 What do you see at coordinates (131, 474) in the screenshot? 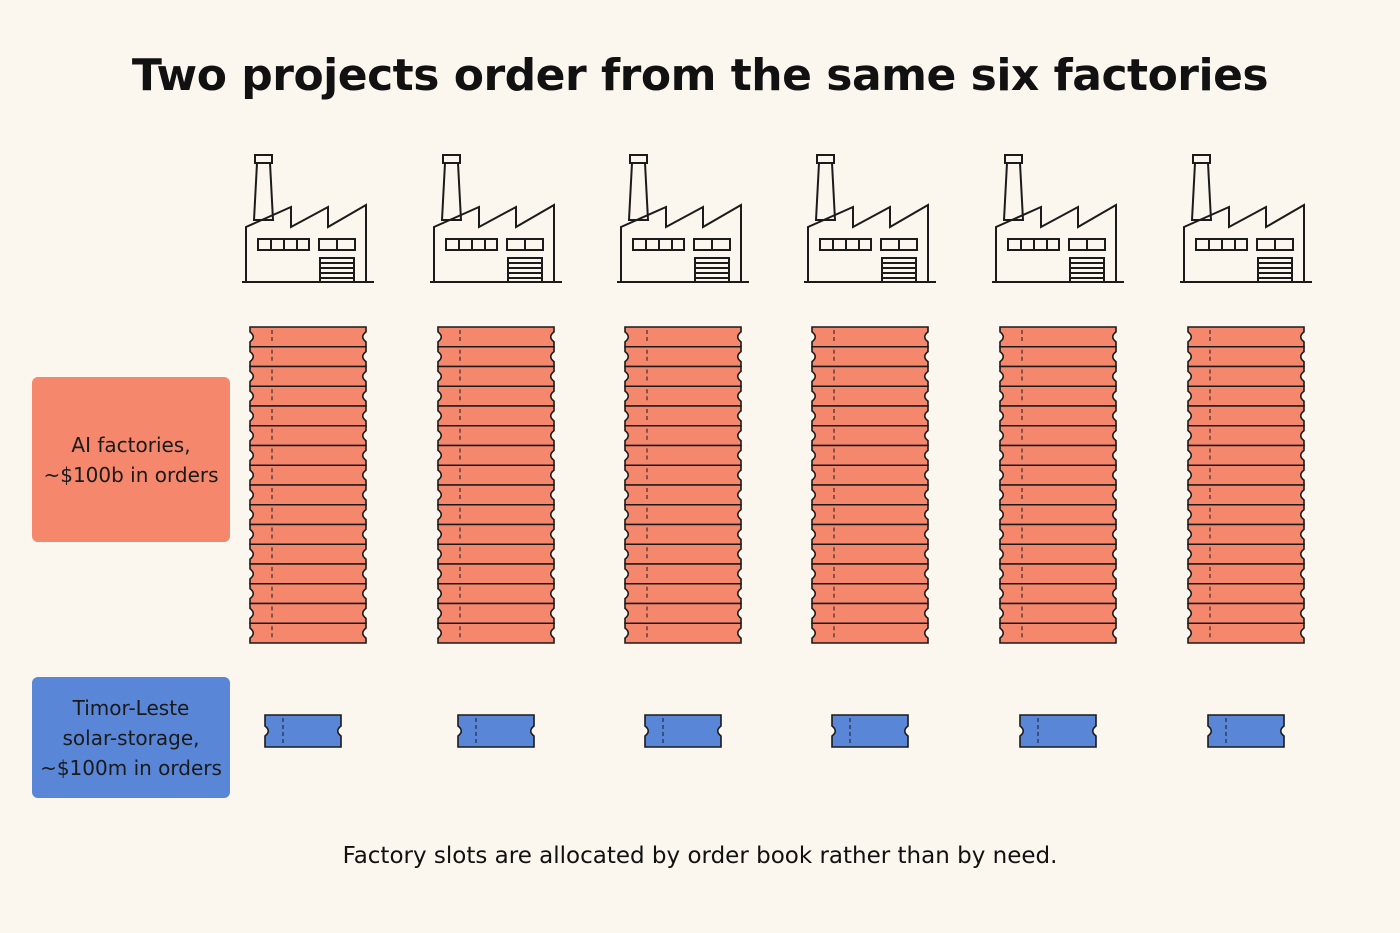
I see `ai-label-line-2: ~$100b in orders` at bounding box center [131, 474].